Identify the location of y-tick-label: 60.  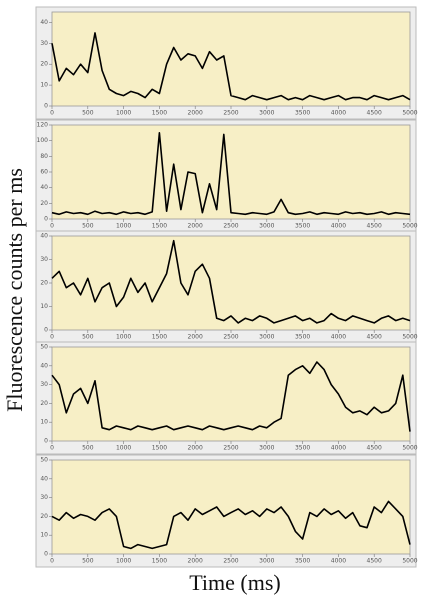
(44, 172).